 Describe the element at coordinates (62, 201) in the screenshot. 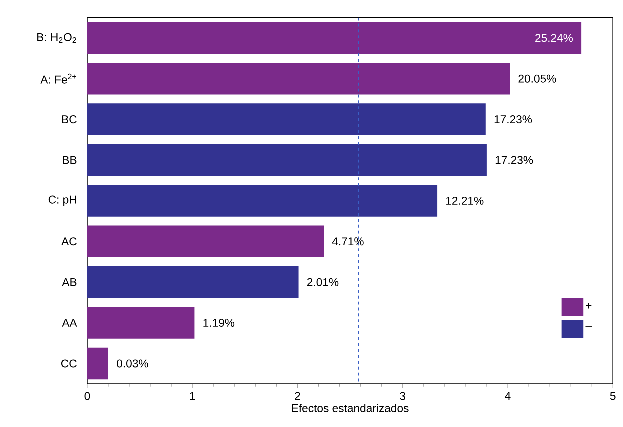

I see `y-tick-label: C: pH` at that location.